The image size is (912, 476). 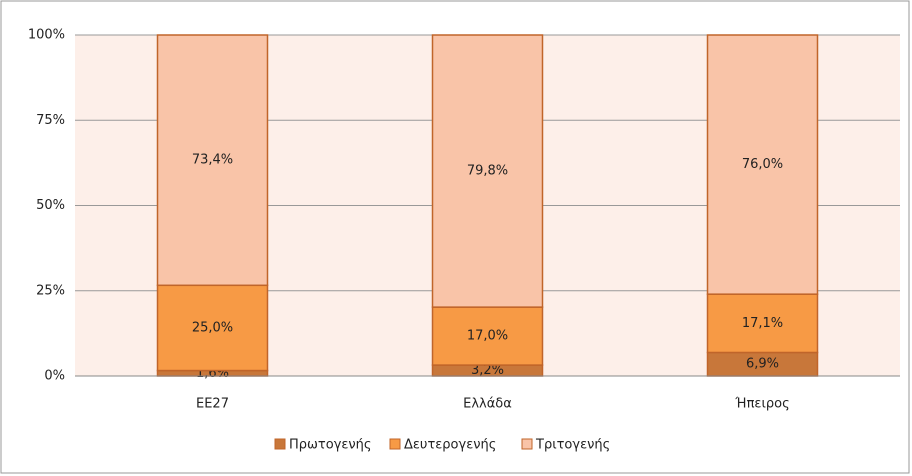 What do you see at coordinates (54, 376) in the screenshot?
I see `y-tick-label: 0%` at bounding box center [54, 376].